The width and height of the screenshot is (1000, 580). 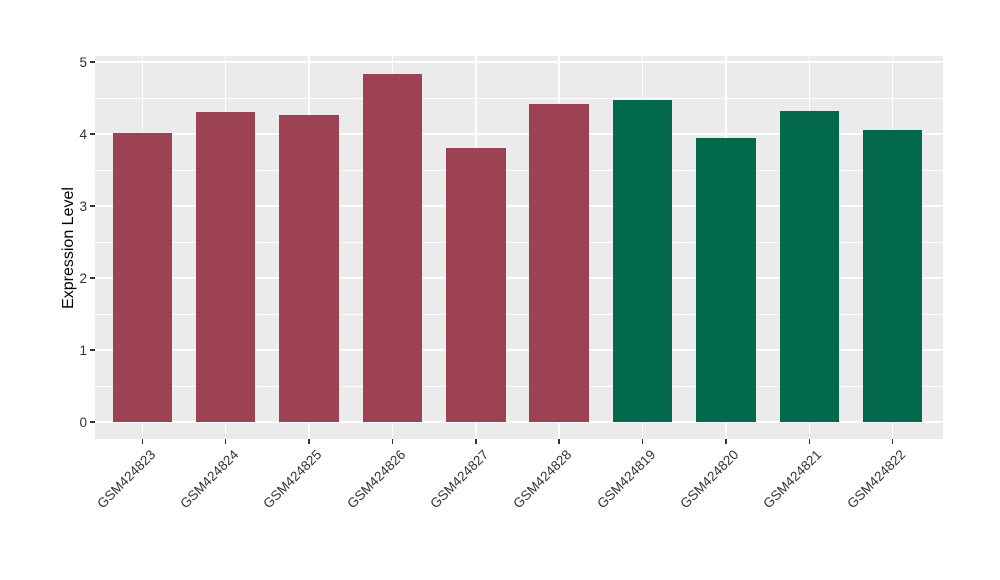 What do you see at coordinates (83, 134) in the screenshot?
I see `y-tick-label: 4` at bounding box center [83, 134].